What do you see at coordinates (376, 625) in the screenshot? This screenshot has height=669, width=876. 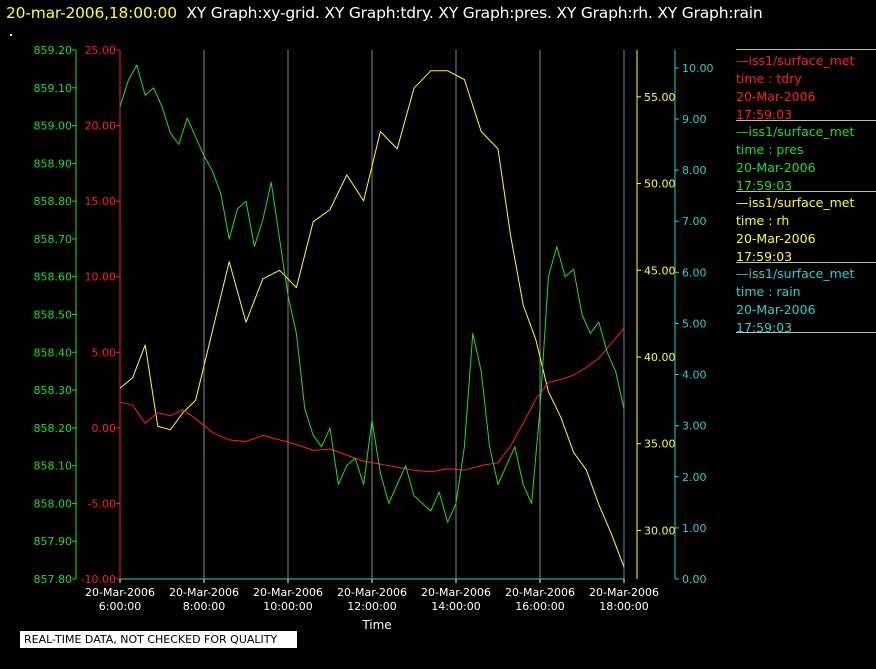 I see `x-axis-title: Time` at bounding box center [376, 625].